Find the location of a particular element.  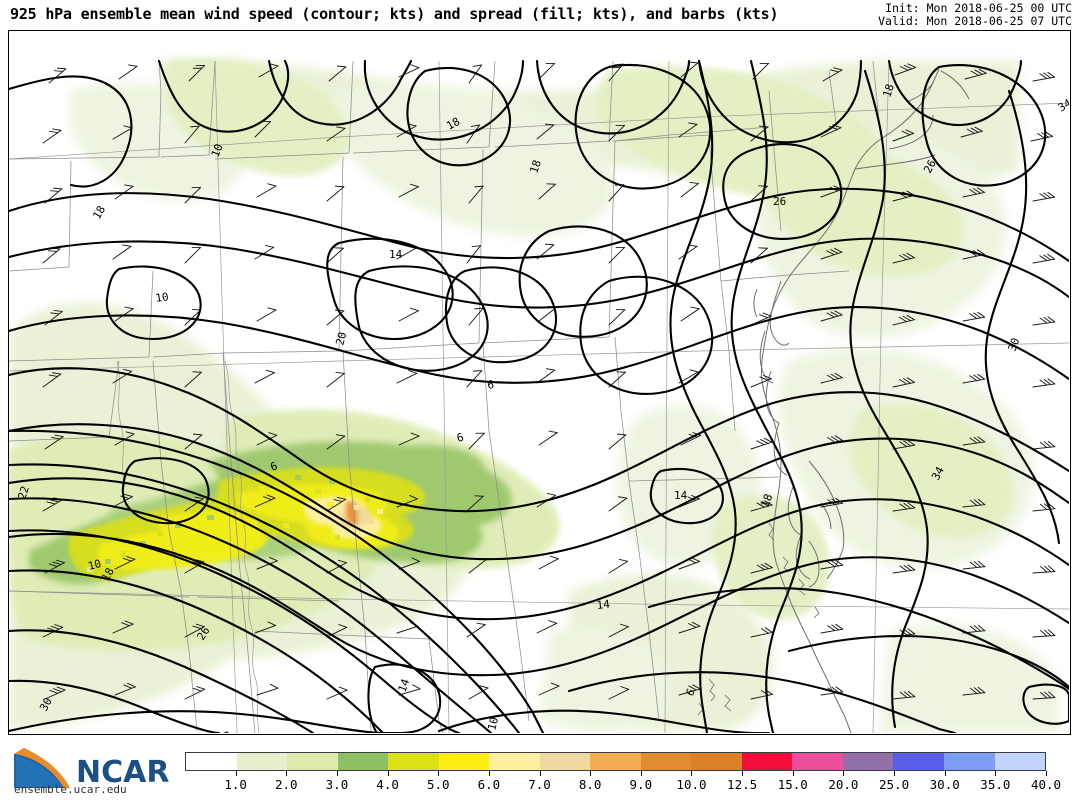

colorbar-tick-label: 8.0 is located at coordinates (590, 784).